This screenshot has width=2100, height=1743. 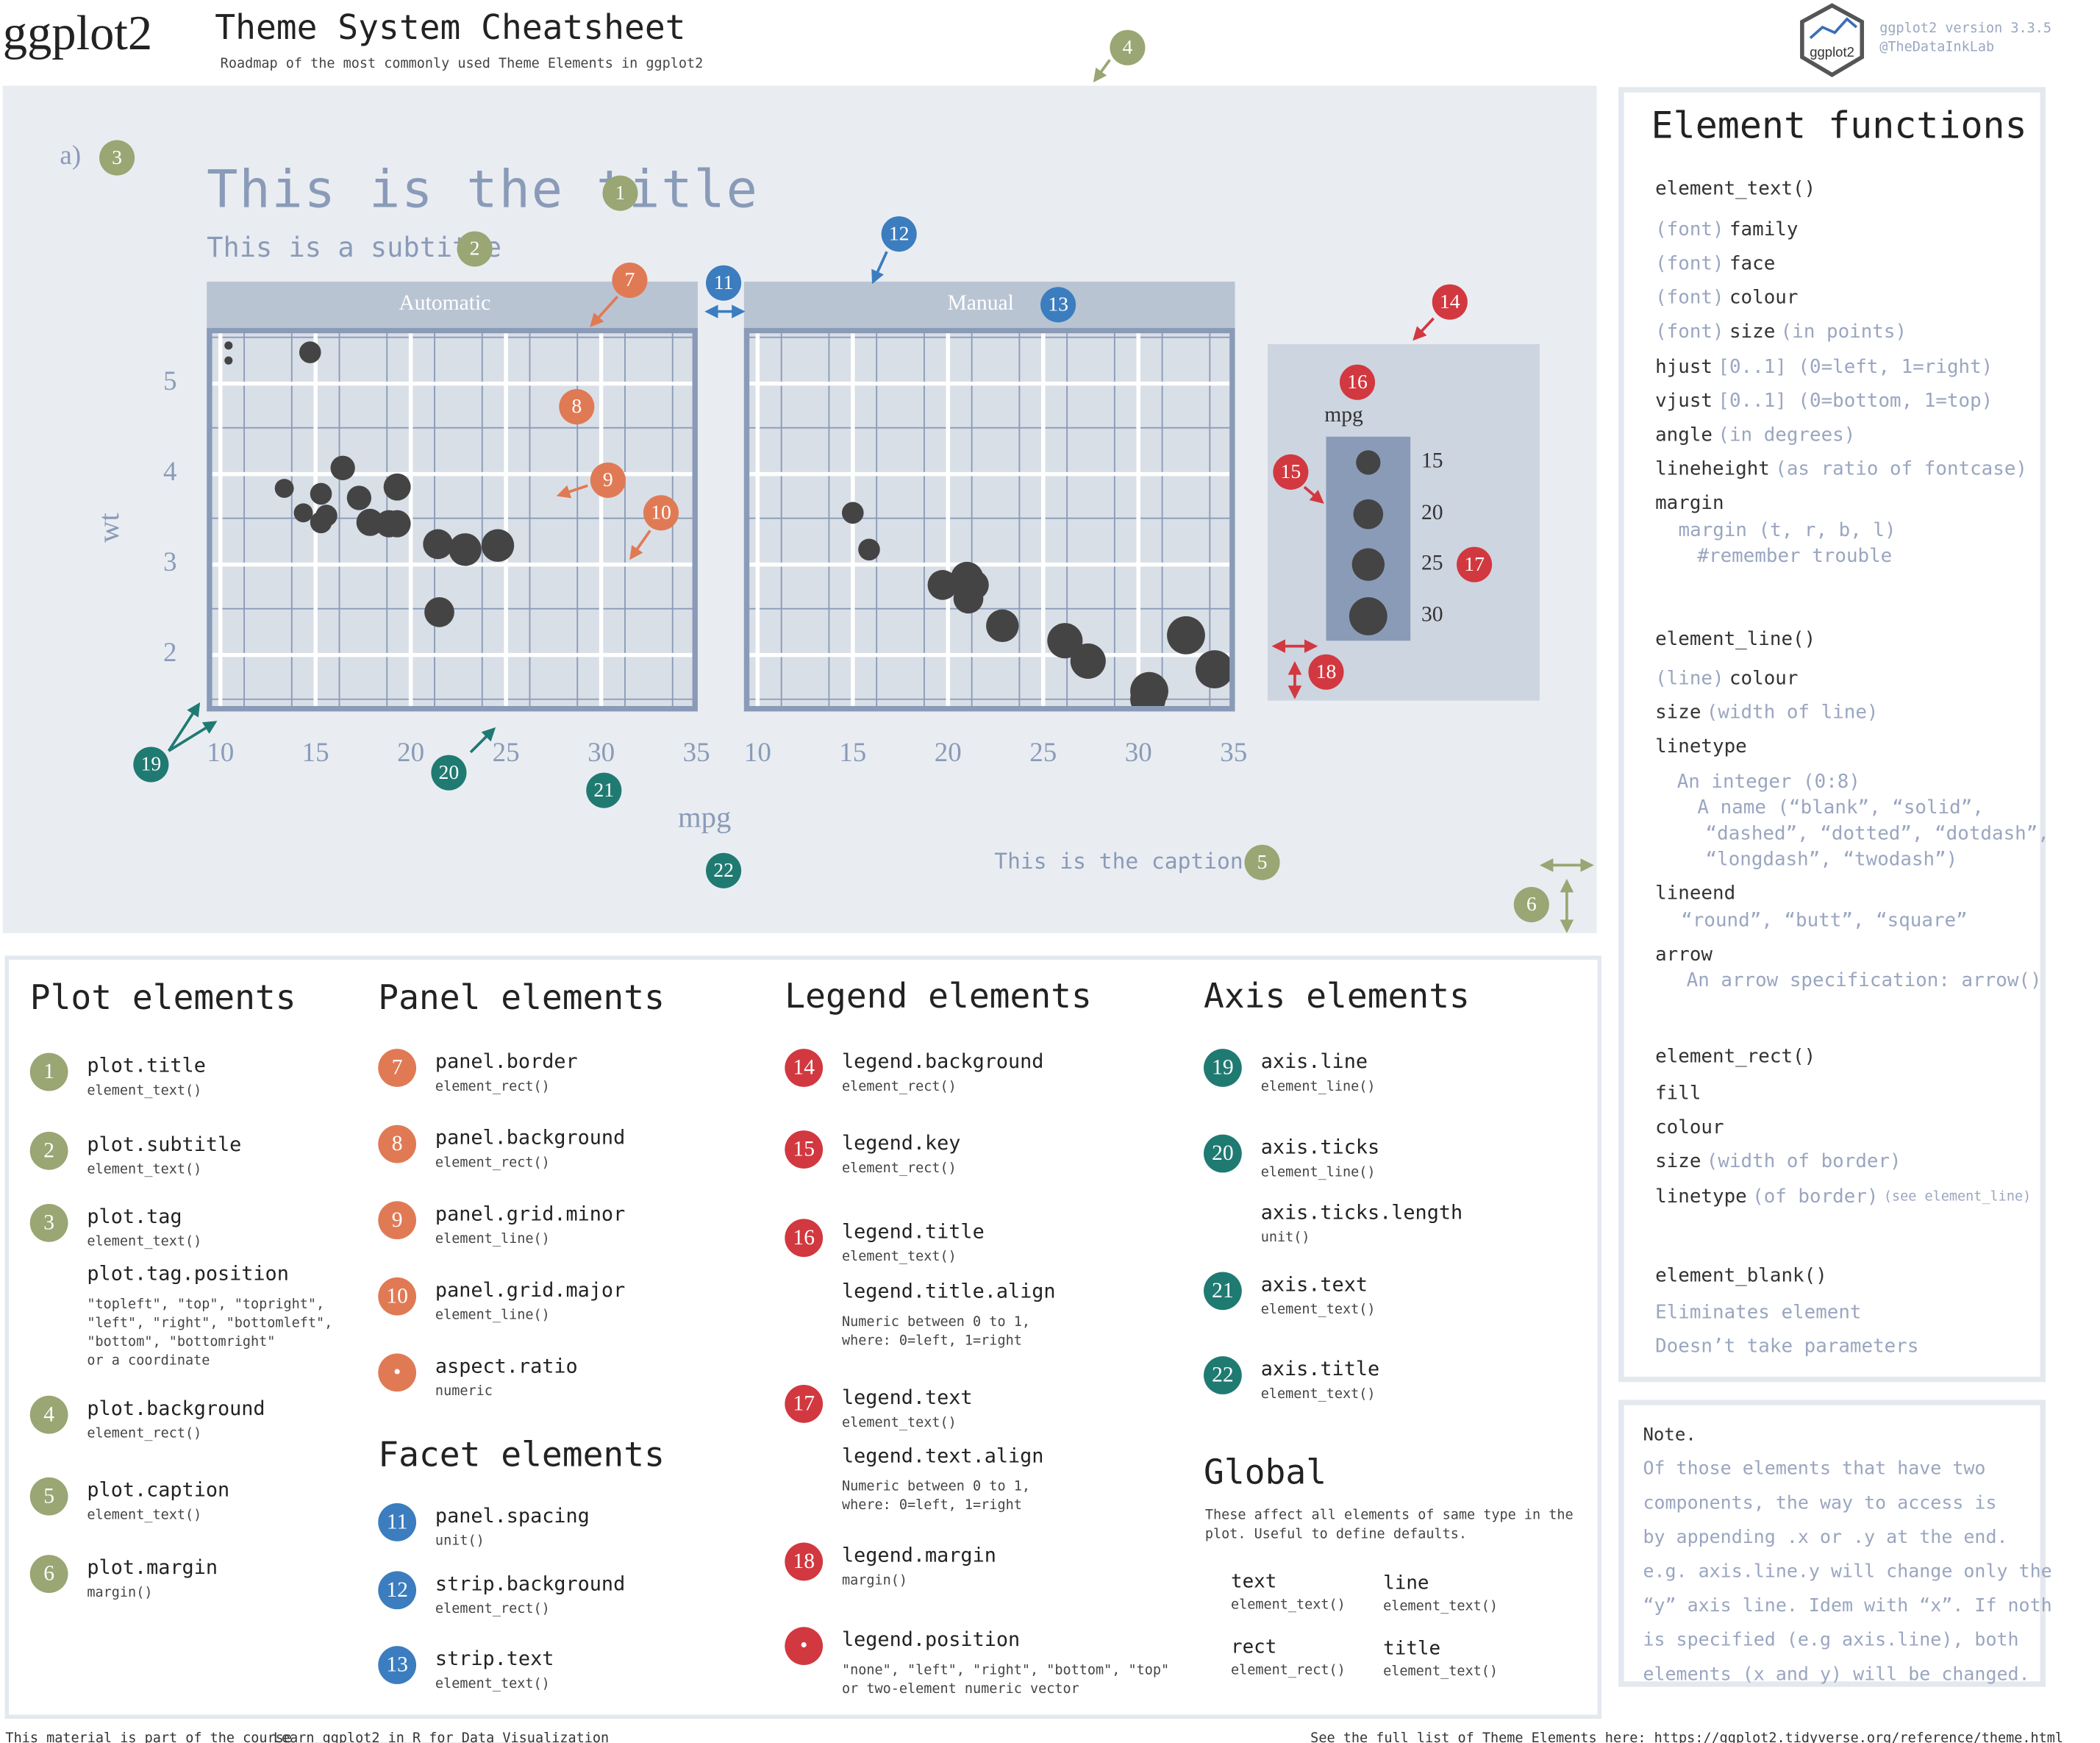 I want to click on element-name: legend.background, so click(x=943, y=1061).